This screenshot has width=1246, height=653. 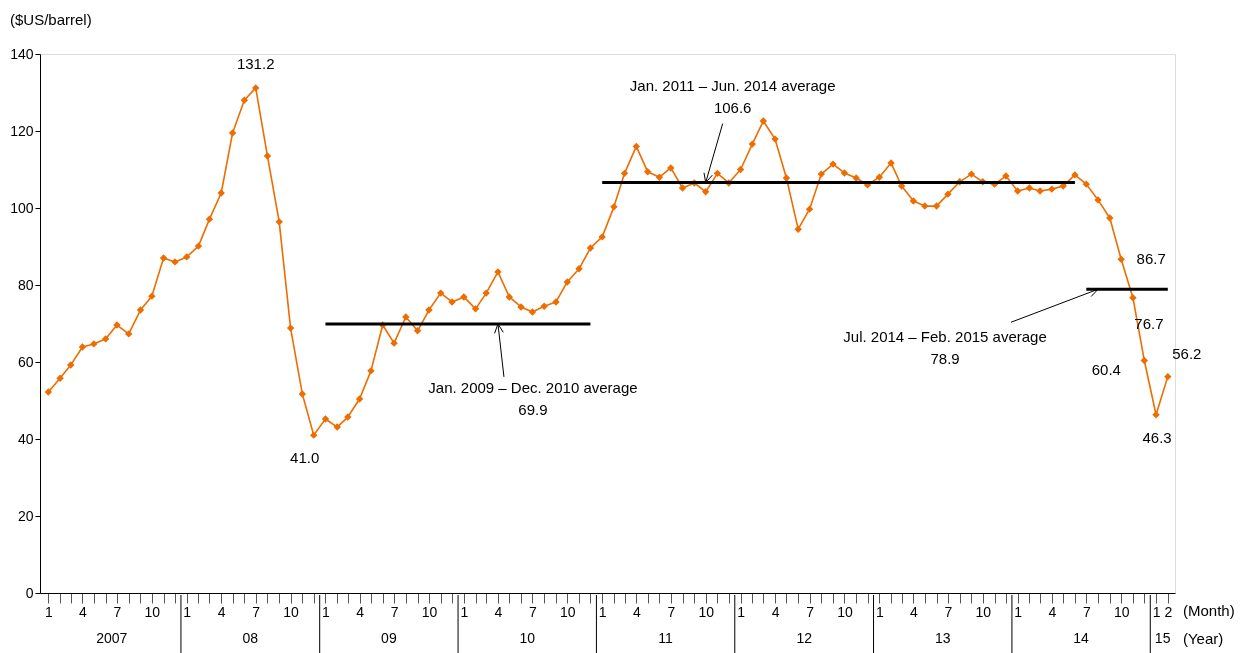 What do you see at coordinates (1168, 611) in the screenshot?
I see `x-tick-label: 2` at bounding box center [1168, 611].